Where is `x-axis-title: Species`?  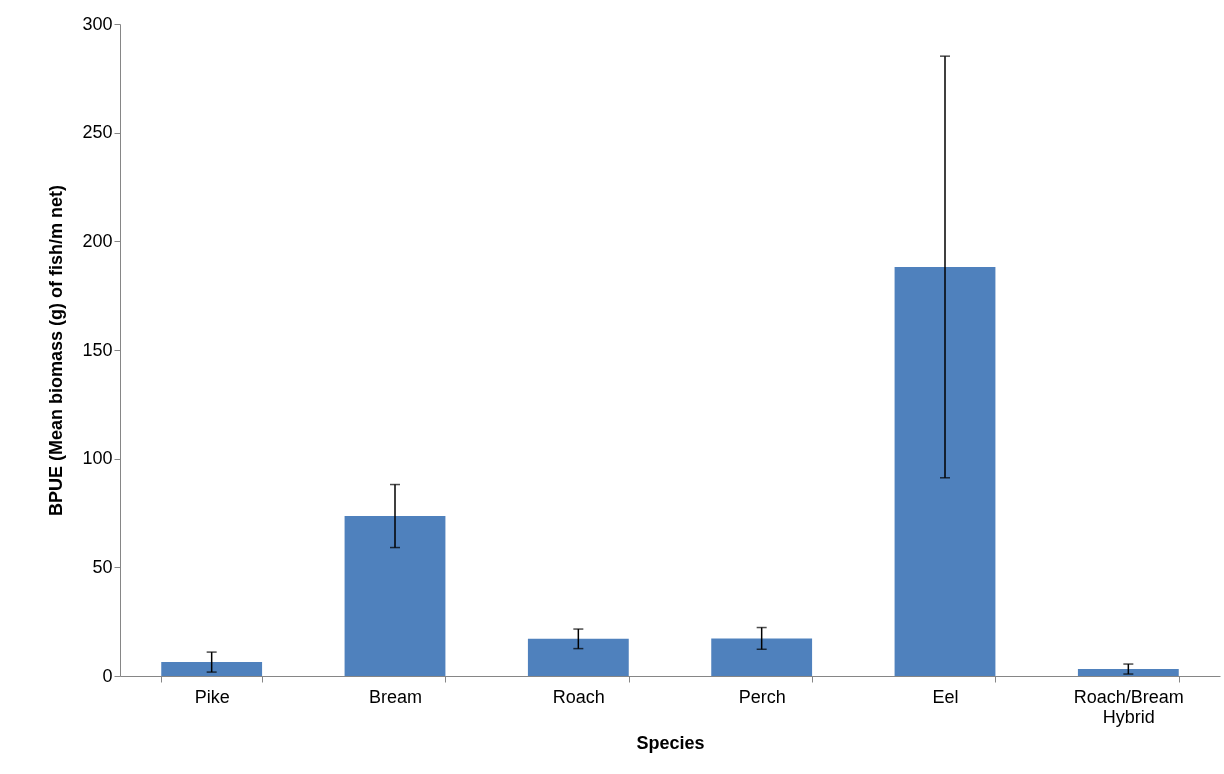 x-axis-title: Species is located at coordinates (670, 742).